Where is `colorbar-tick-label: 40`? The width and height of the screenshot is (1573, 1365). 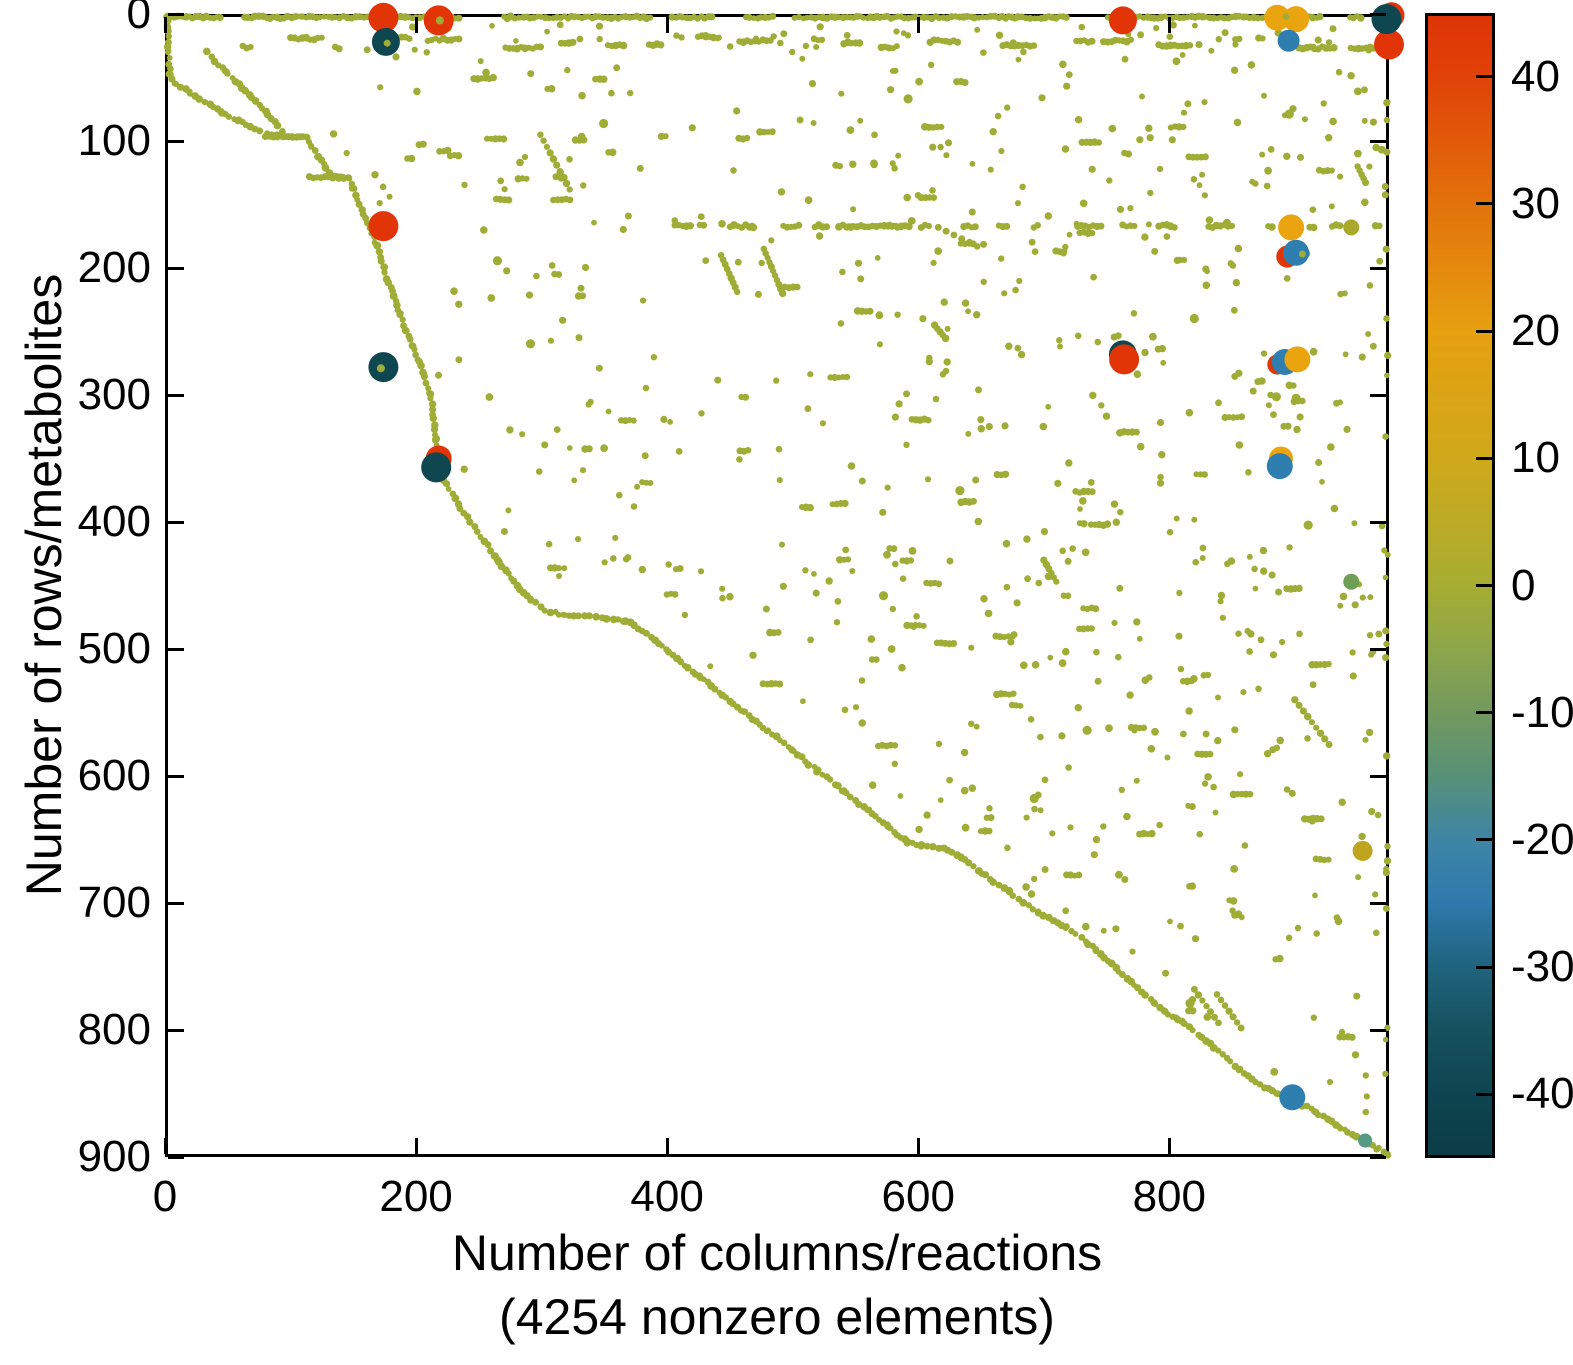 colorbar-tick-label: 40 is located at coordinates (1535, 76).